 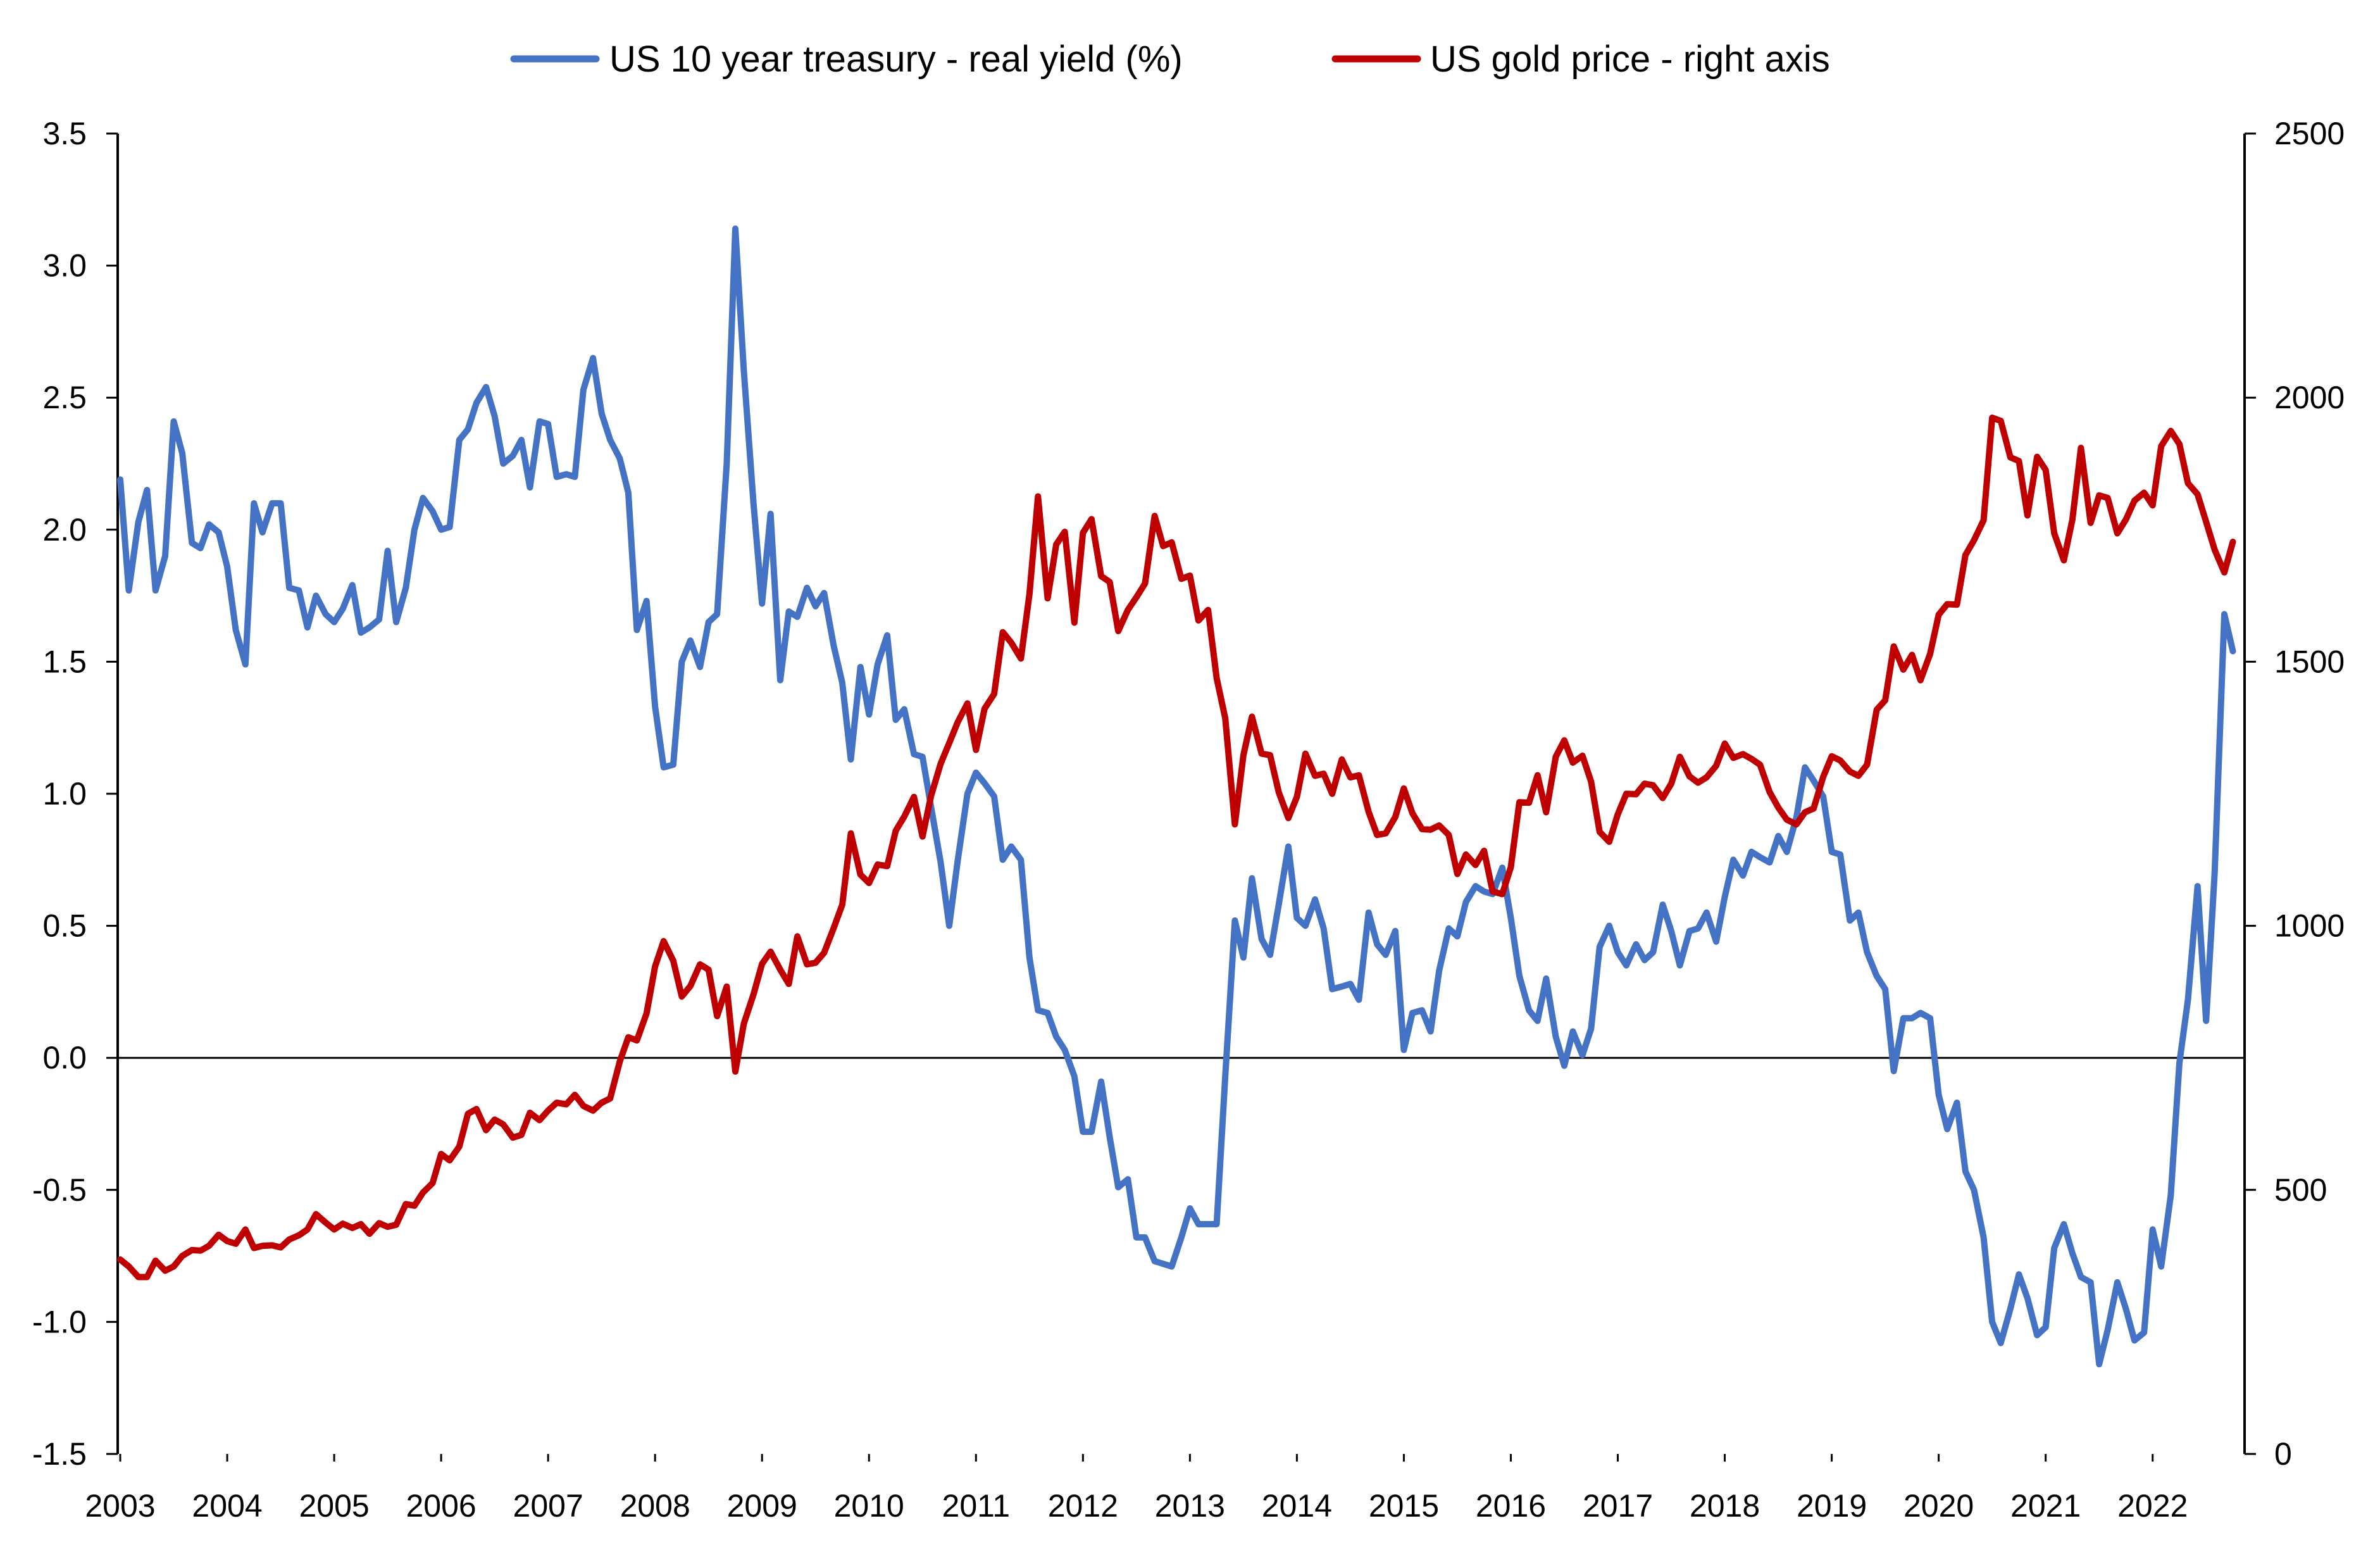 What do you see at coordinates (1630, 59) in the screenshot?
I see `legend-label-gold-price: US gold price - right axis` at bounding box center [1630, 59].